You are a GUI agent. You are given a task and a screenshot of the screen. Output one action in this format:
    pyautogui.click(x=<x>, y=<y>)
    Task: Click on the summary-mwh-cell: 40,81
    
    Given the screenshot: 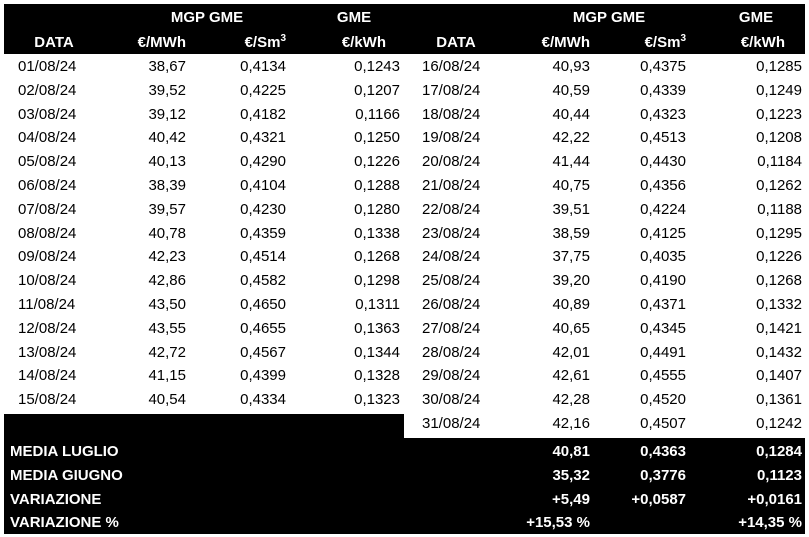 What is the action you would take?
    pyautogui.click(x=571, y=451)
    